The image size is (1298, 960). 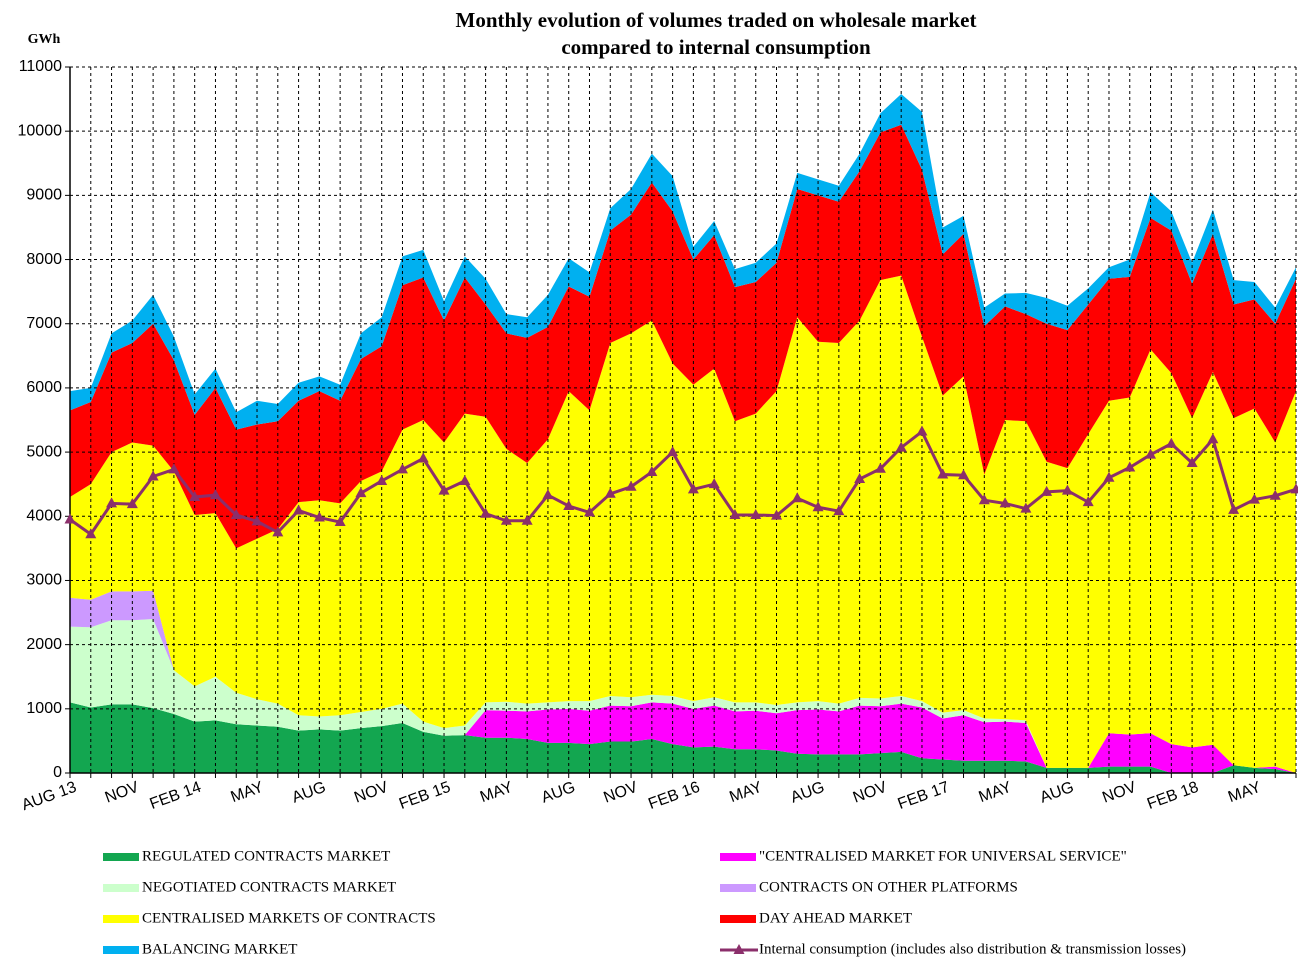 I want to click on x-tick-label: FEB 16, so click(x=674, y=796).